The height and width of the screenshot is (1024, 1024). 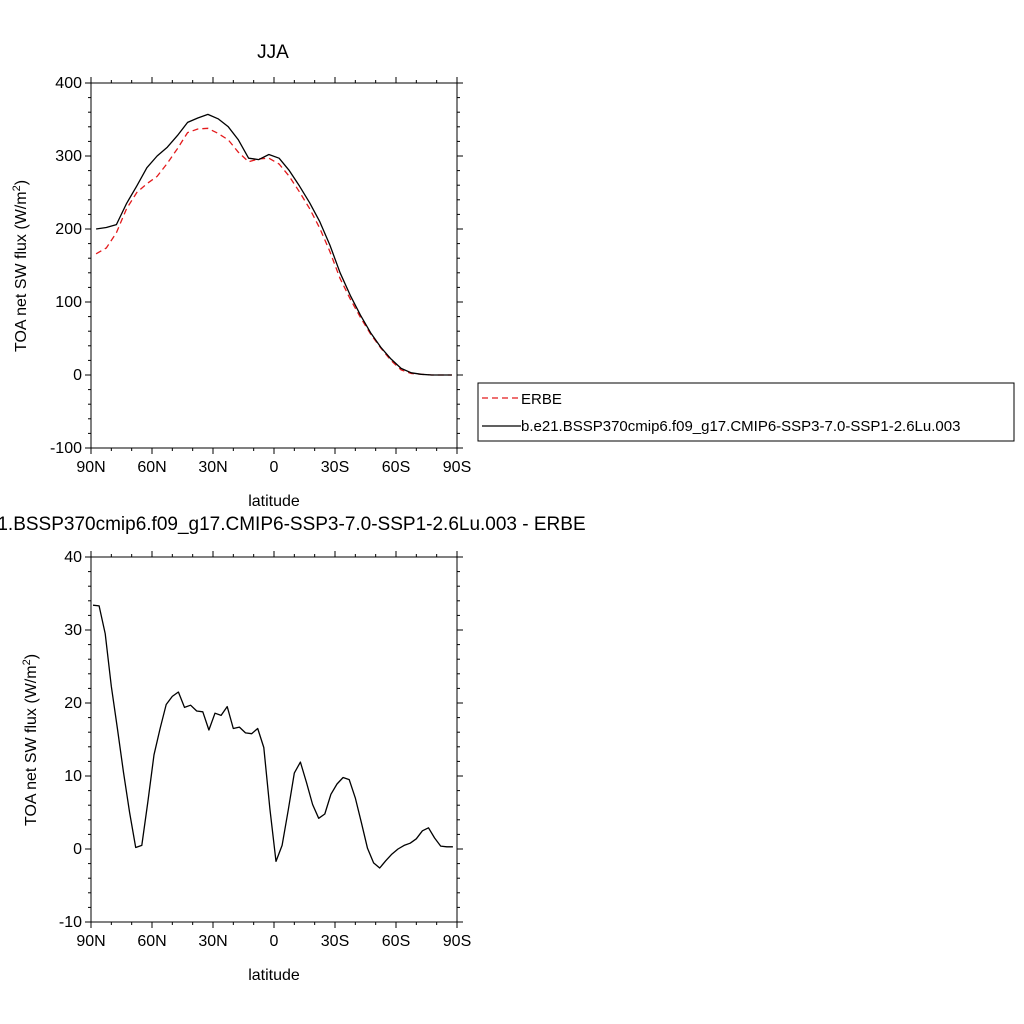 I want to click on bottom-y-tick-label: 40, so click(x=73, y=557).